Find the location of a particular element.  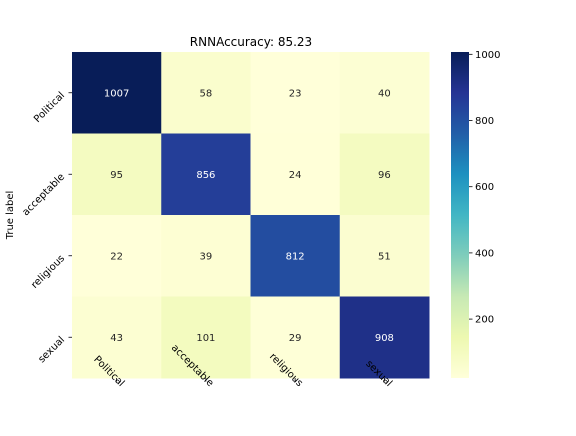

cell-value-label: 58 is located at coordinates (206, 93).